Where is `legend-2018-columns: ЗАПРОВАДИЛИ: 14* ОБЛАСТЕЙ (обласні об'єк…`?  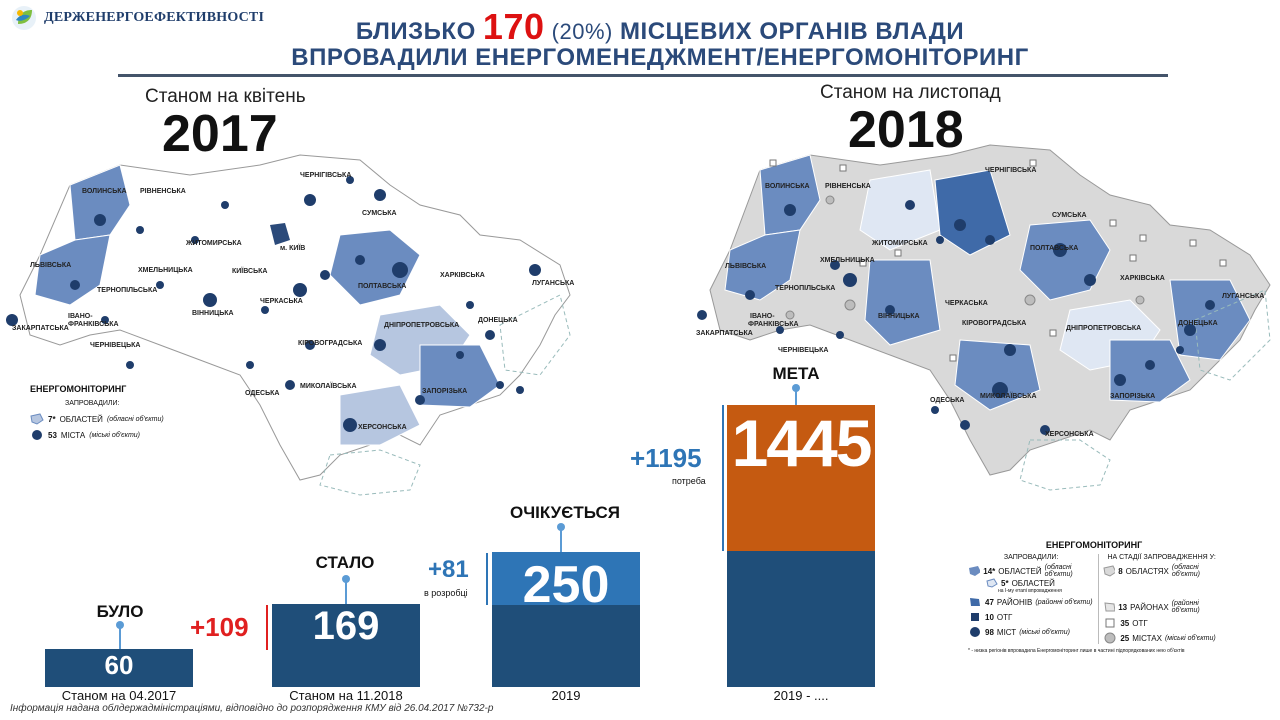 legend-2018-columns: ЗАПРОВАДИЛИ: 14* ОБЛАСТЕЙ (обласні об'єк… is located at coordinates (1094, 599).